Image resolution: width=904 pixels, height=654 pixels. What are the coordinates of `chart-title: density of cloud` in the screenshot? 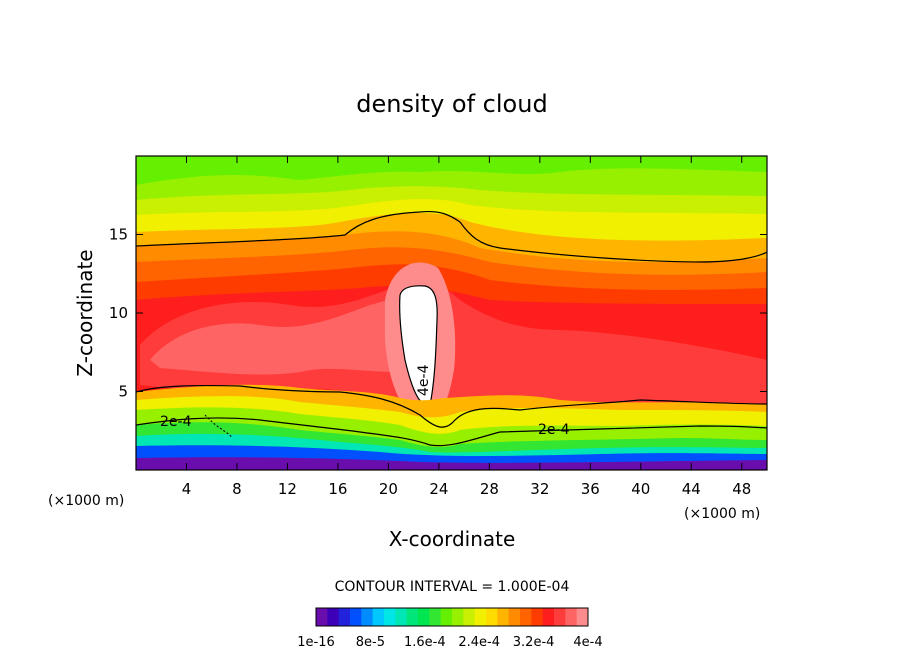 It's located at (451, 104).